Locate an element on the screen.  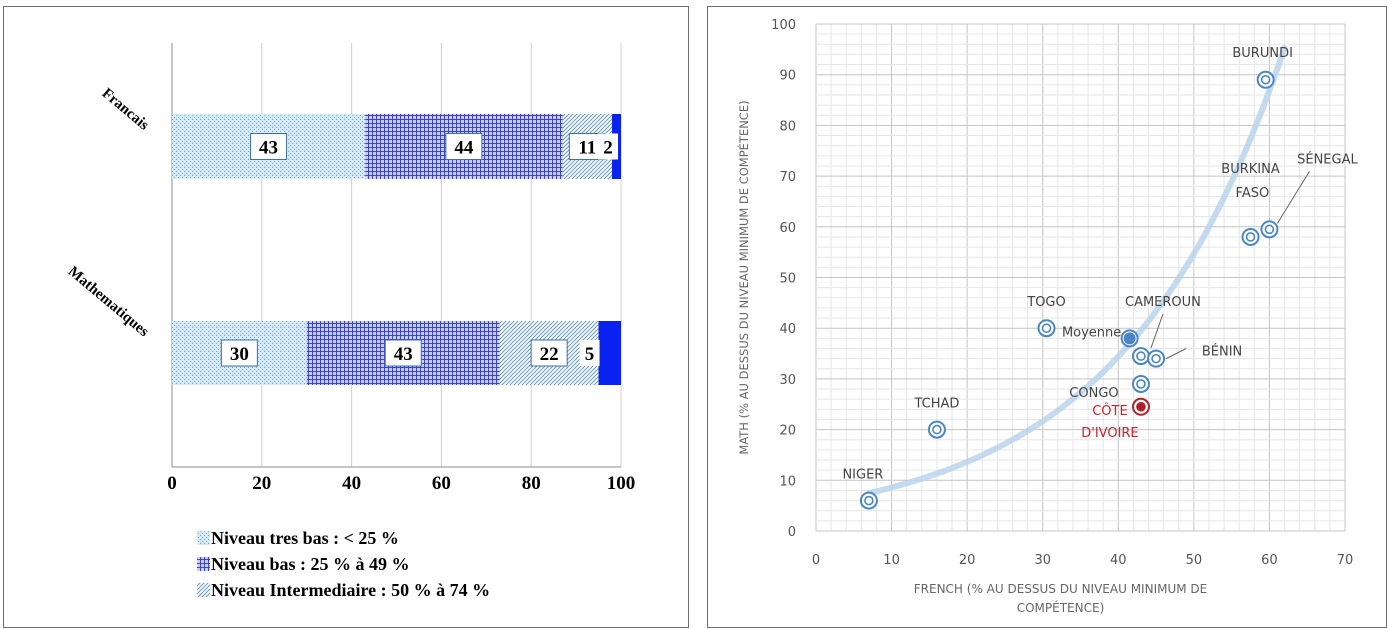
y-tick-label: 50 is located at coordinates (787, 279).